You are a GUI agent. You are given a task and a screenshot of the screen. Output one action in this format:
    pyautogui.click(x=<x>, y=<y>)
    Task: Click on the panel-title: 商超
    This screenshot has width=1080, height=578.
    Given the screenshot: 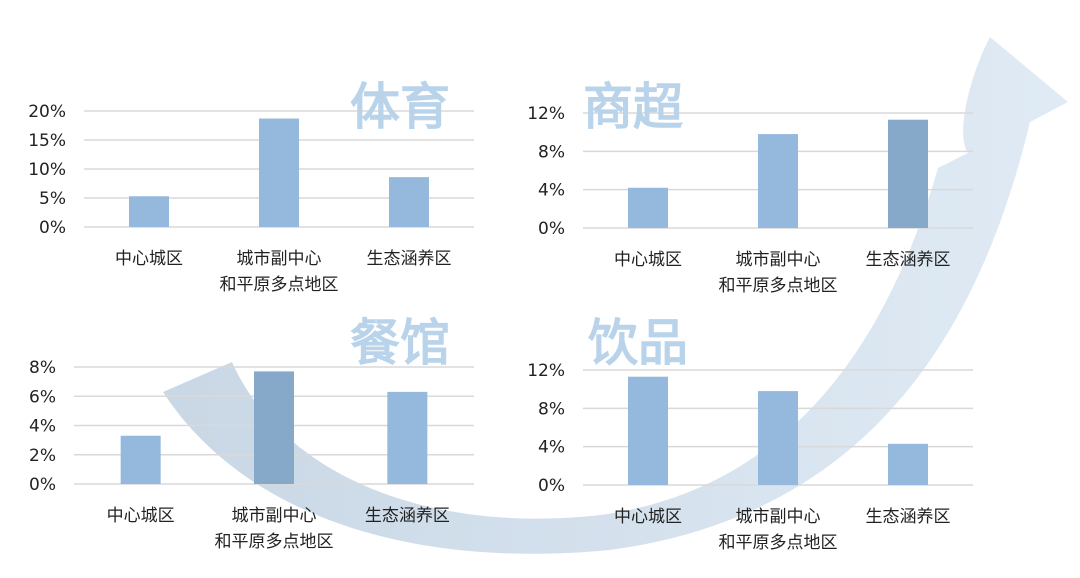 What is the action you would take?
    pyautogui.click(x=633, y=107)
    